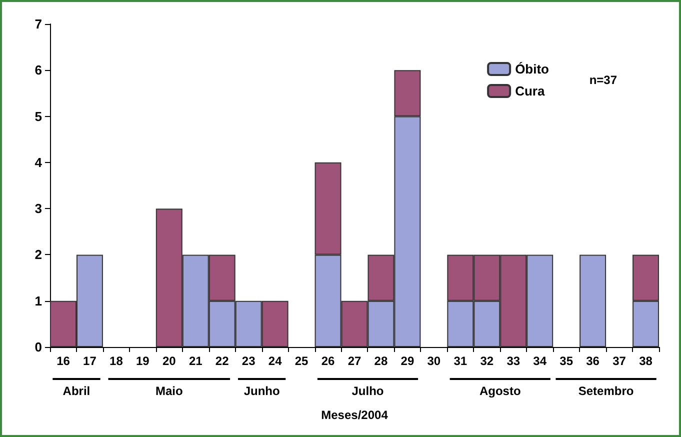  Describe the element at coordinates (169, 391) in the screenshot. I see `text: Maio` at that location.